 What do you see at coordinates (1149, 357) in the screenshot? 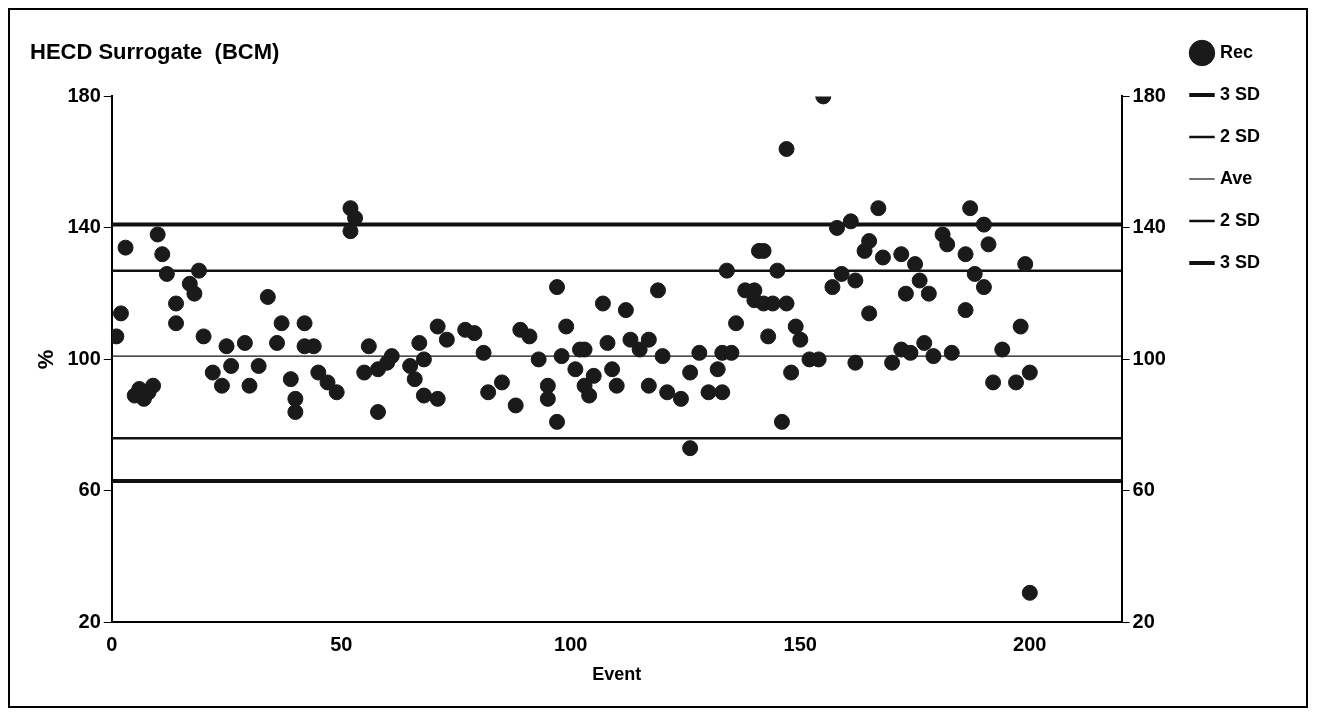
I see `y2-tick-label: 100` at bounding box center [1149, 357].